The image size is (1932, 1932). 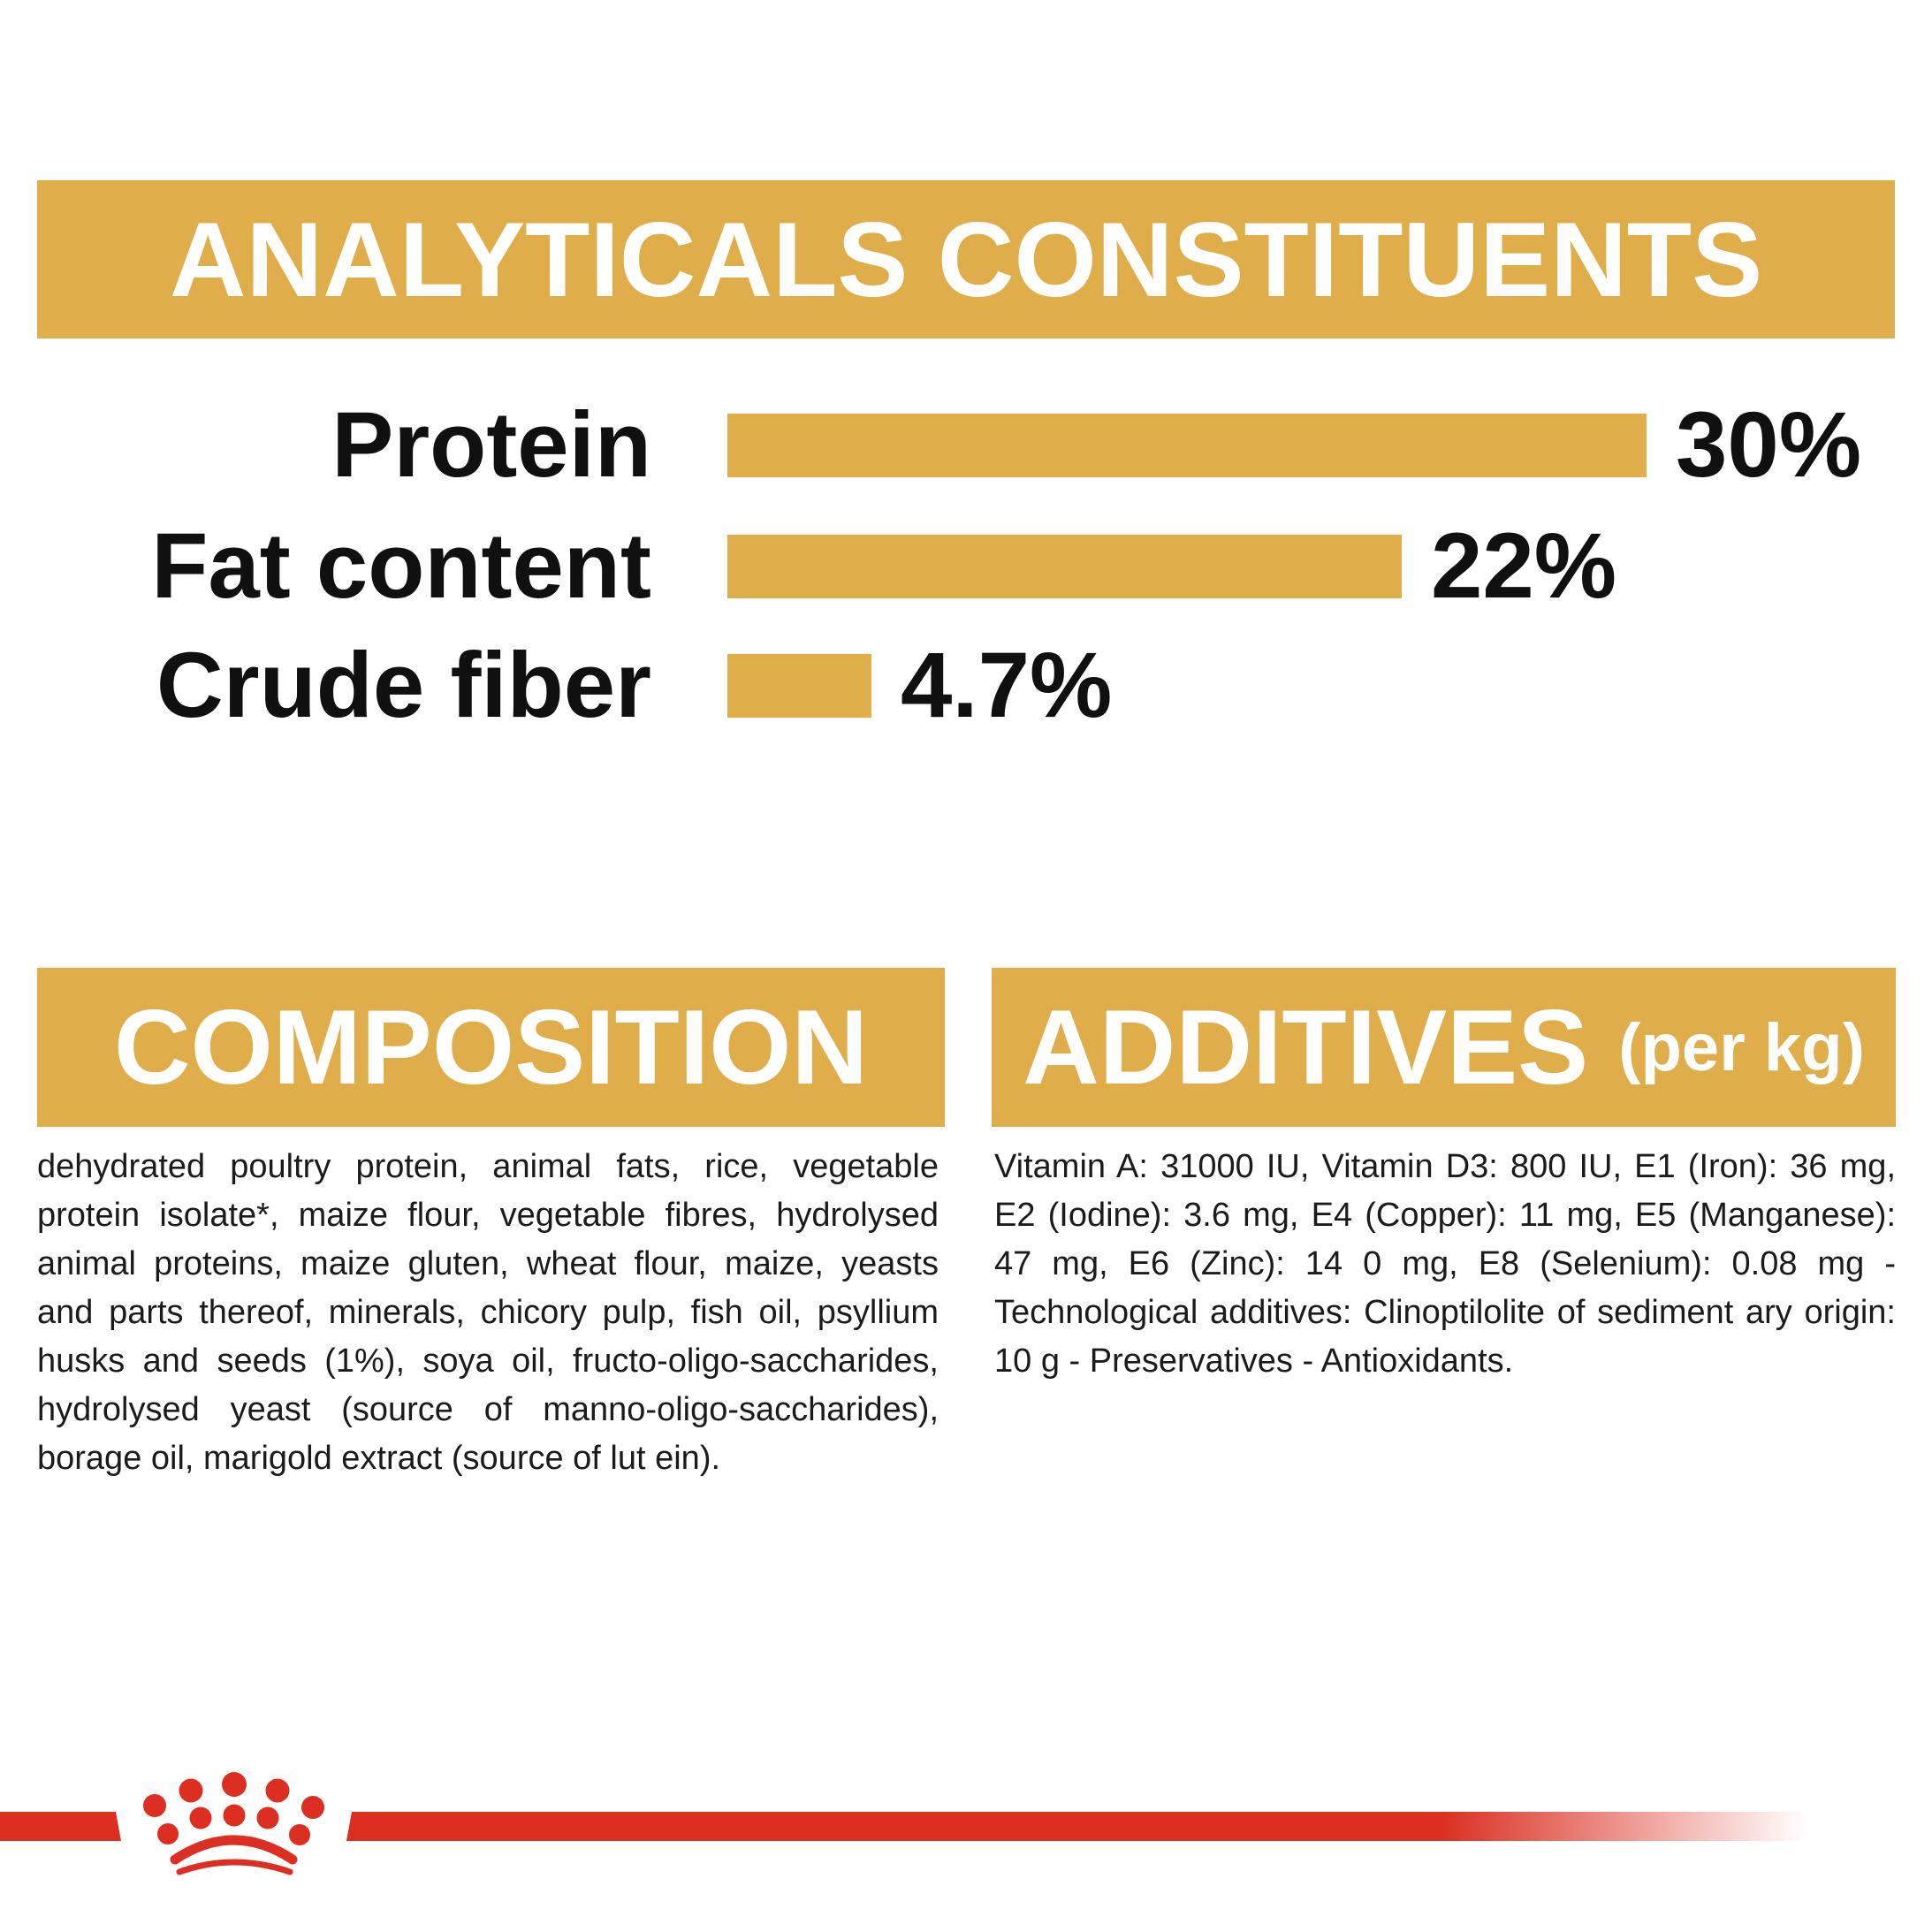 I want to click on crude-fiber-bar, so click(x=799, y=686).